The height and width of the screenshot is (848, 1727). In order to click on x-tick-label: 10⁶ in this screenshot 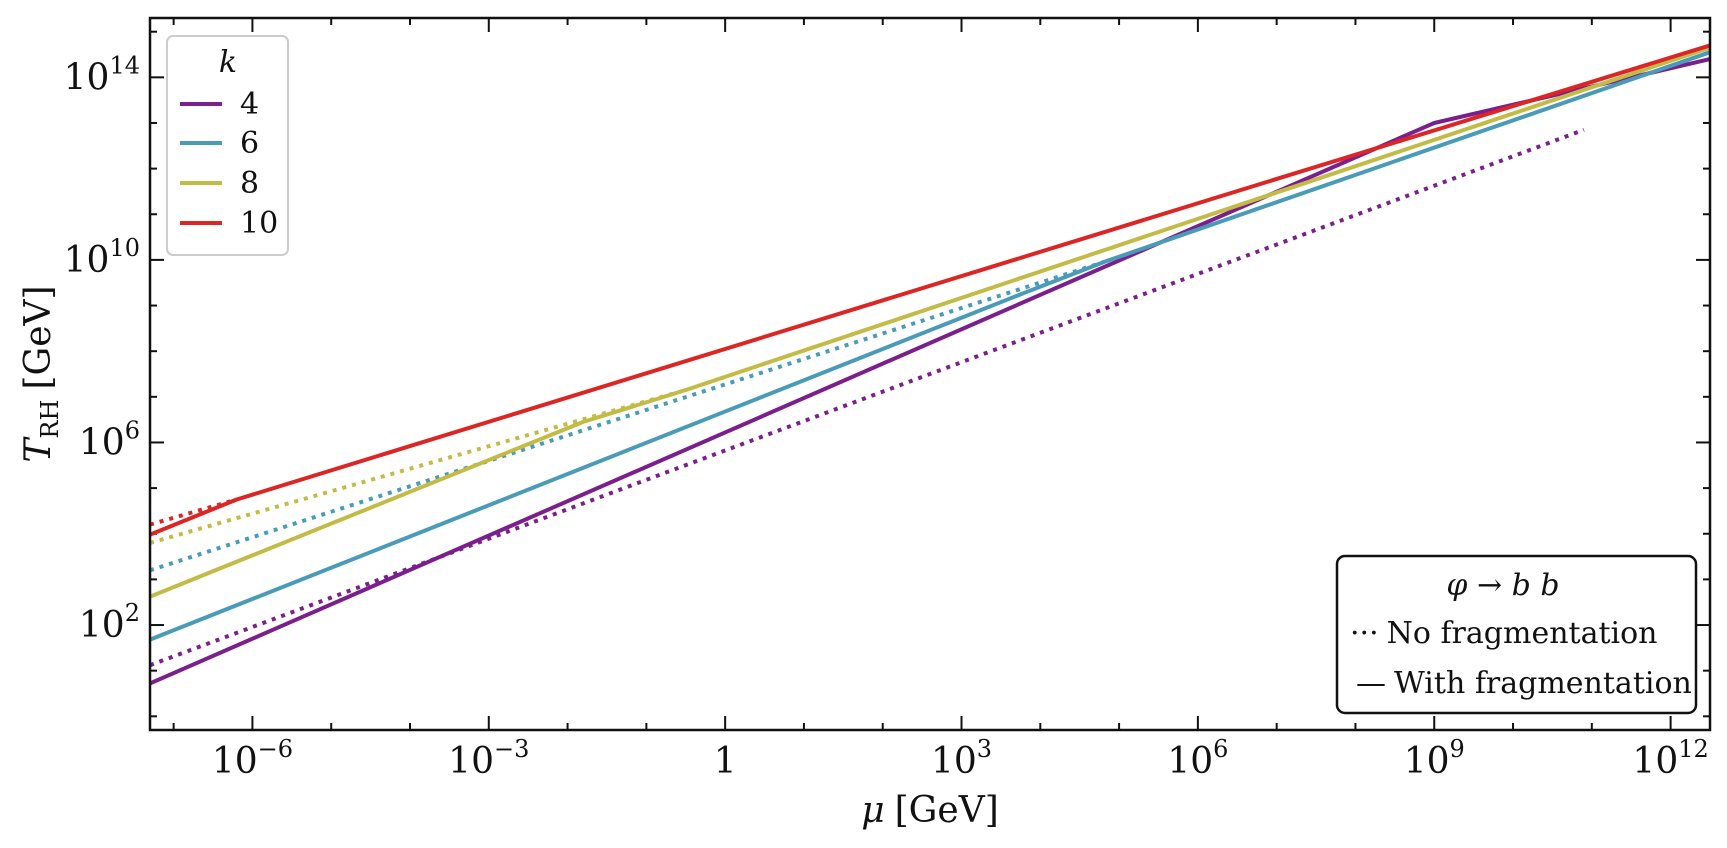, I will do `click(1197, 758)`.